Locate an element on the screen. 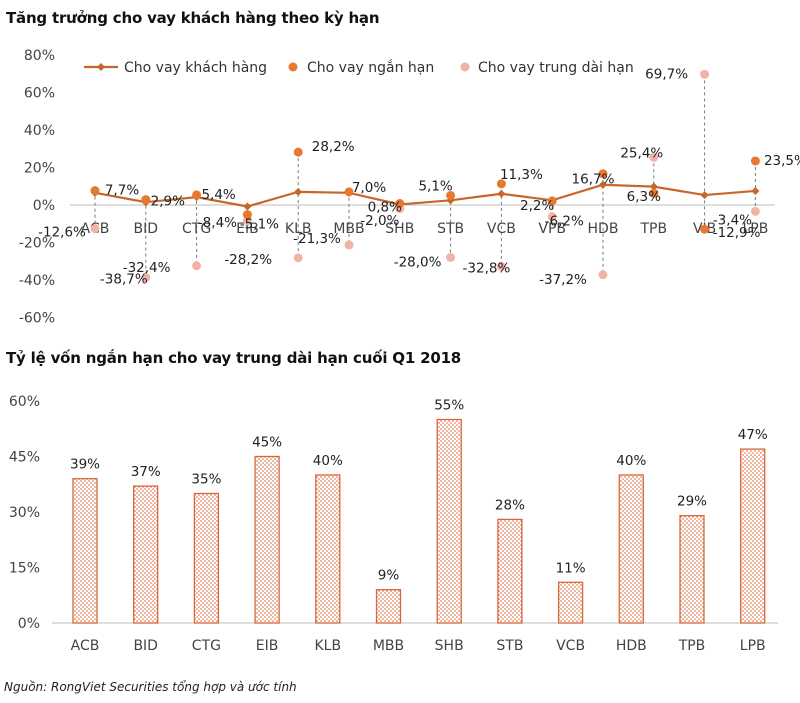 This screenshot has height=703, width=800. long-term-data-label: -28,2% is located at coordinates (248, 260).